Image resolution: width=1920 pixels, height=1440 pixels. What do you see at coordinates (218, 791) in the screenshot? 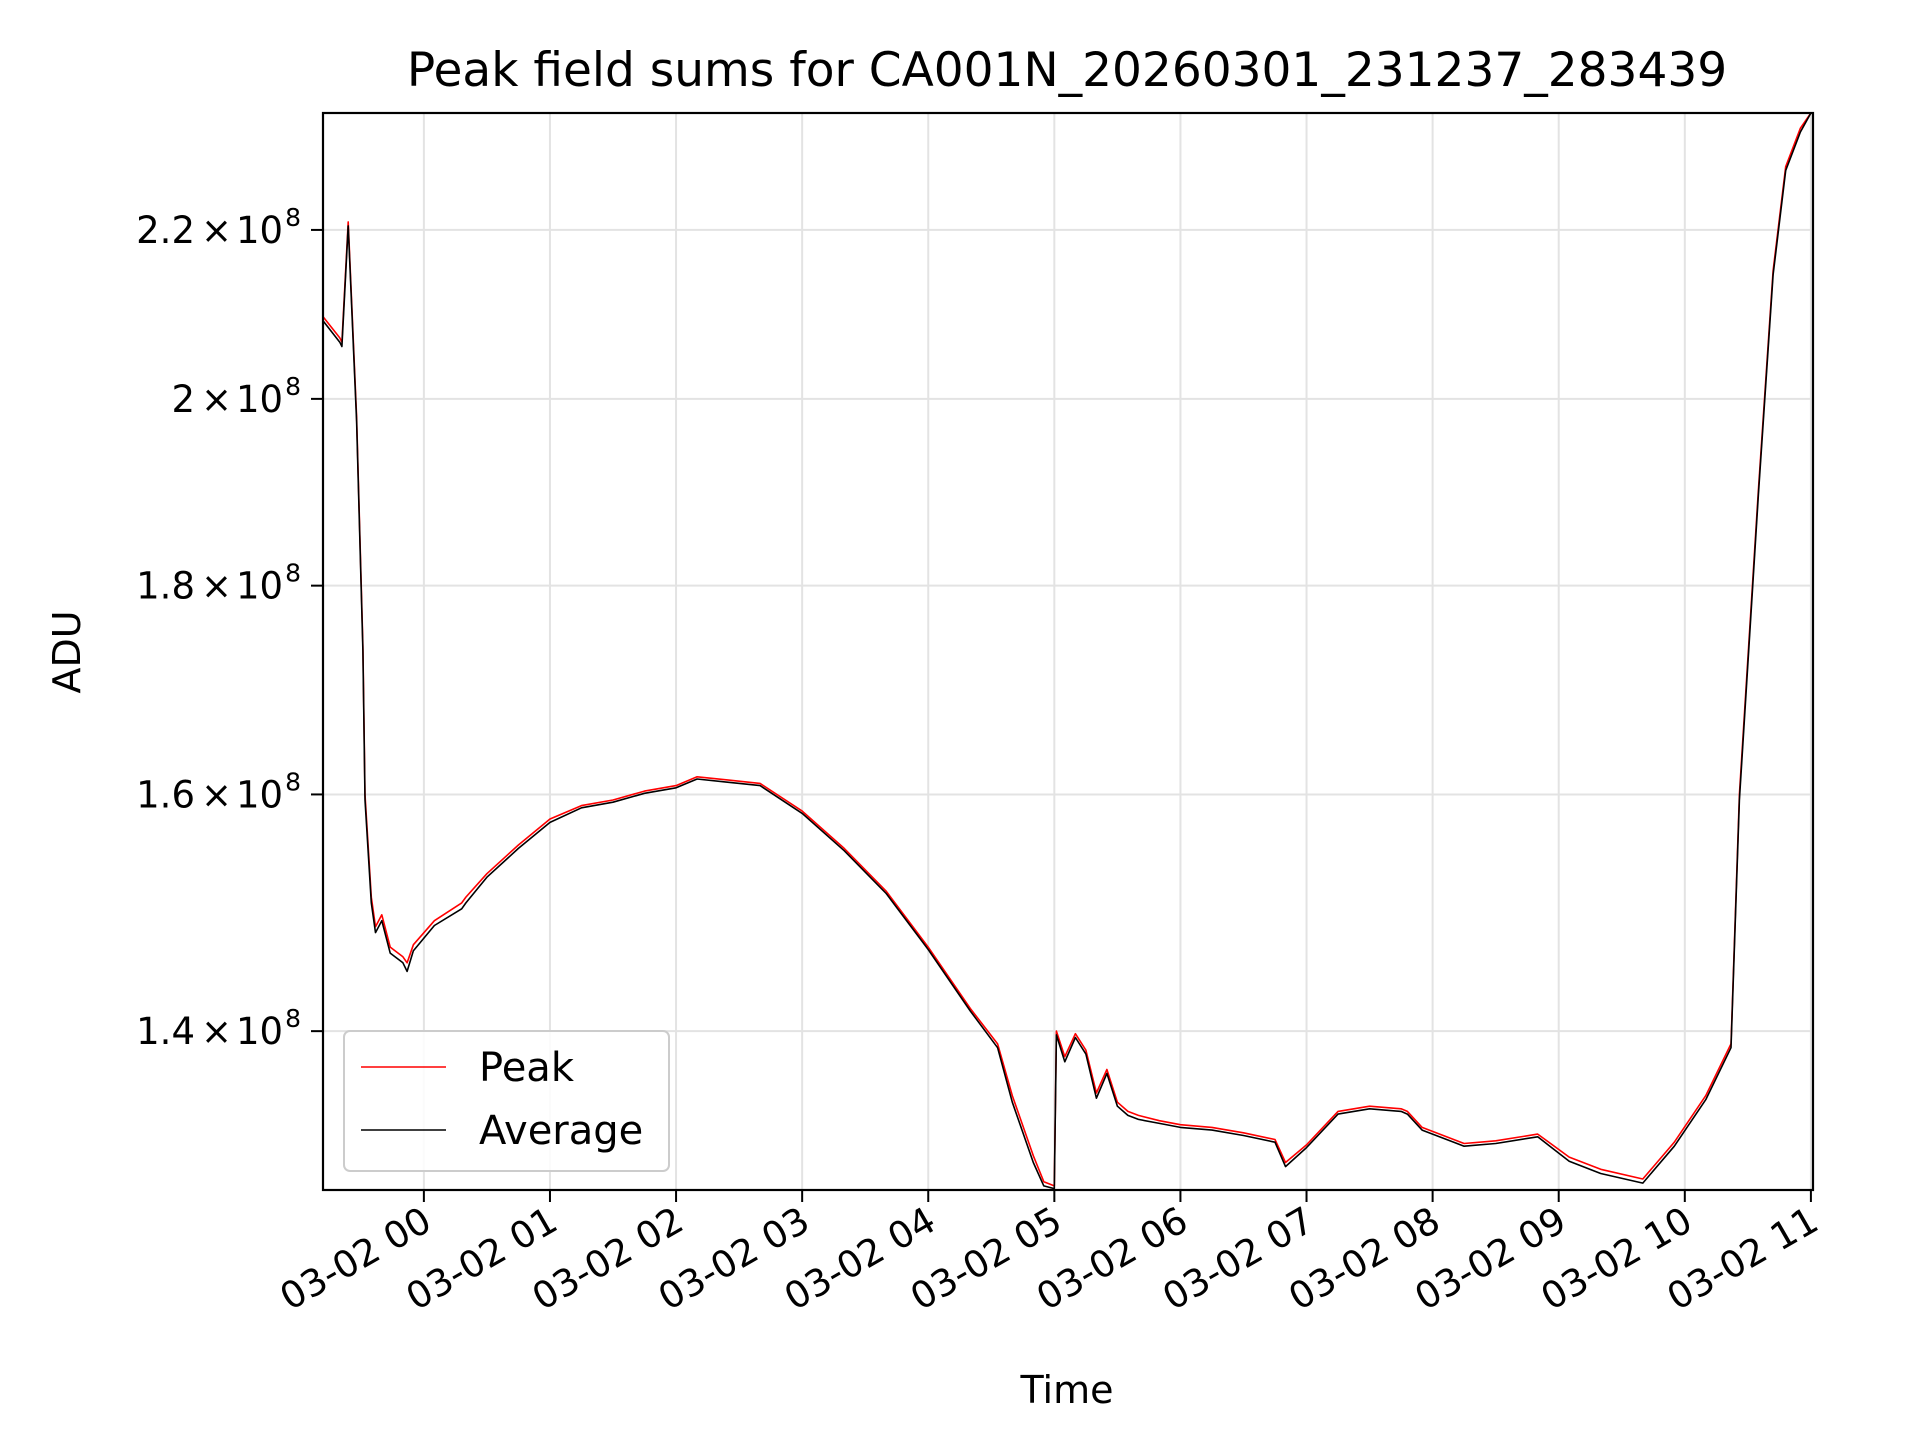
I see `y-tick-label: 1.6 × 108` at bounding box center [218, 791].